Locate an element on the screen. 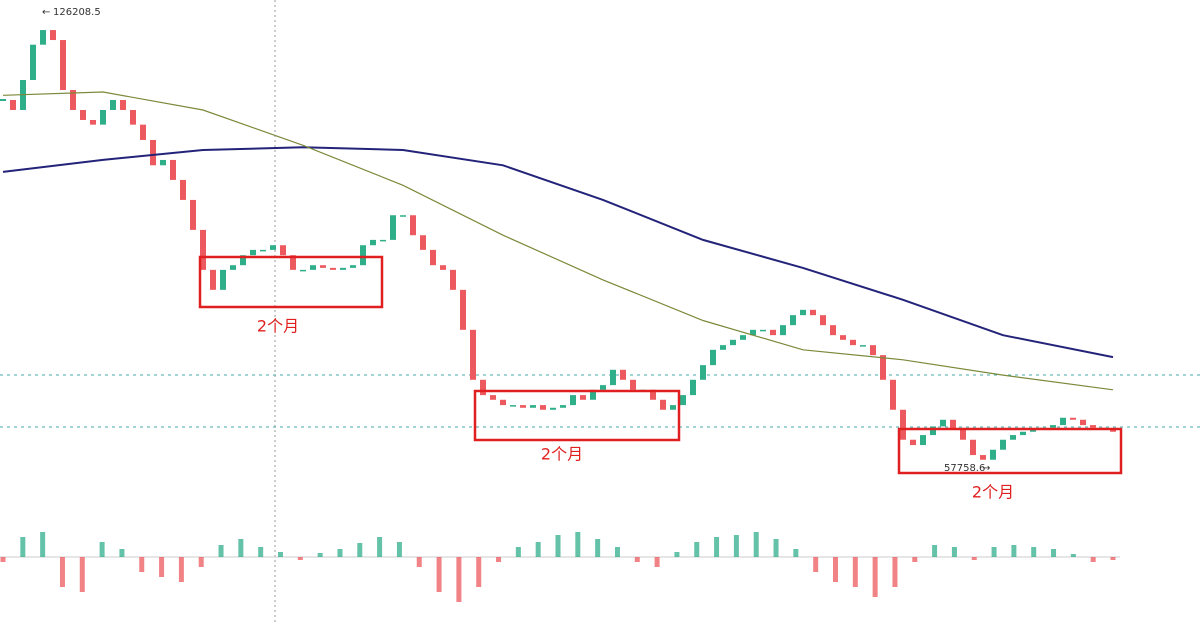 This screenshot has height=622, width=1200. range-box is located at coordinates (1010, 451).